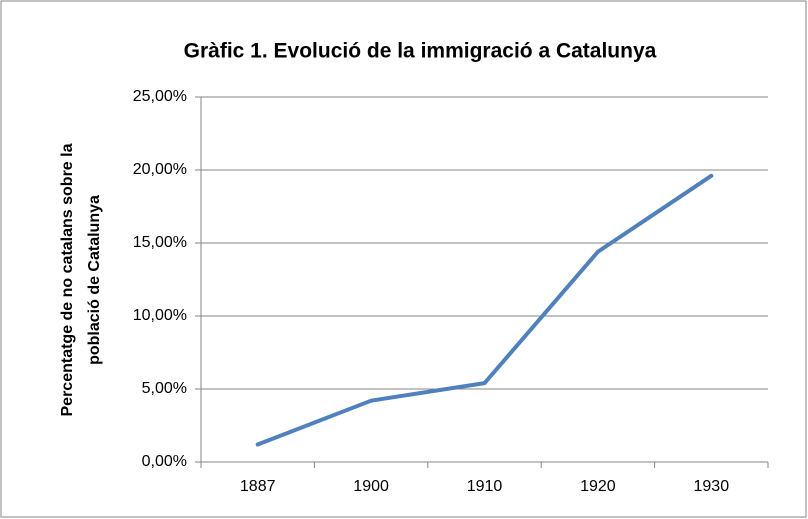 This screenshot has width=808, height=519. I want to click on y-tick-label: 0,00%, so click(164, 461).